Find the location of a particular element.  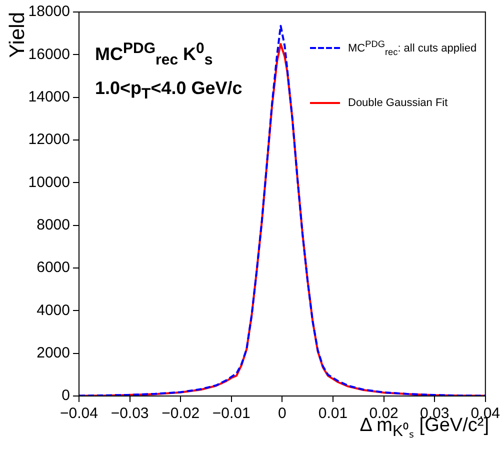

y-tick-label: 8000 is located at coordinates (53, 225).